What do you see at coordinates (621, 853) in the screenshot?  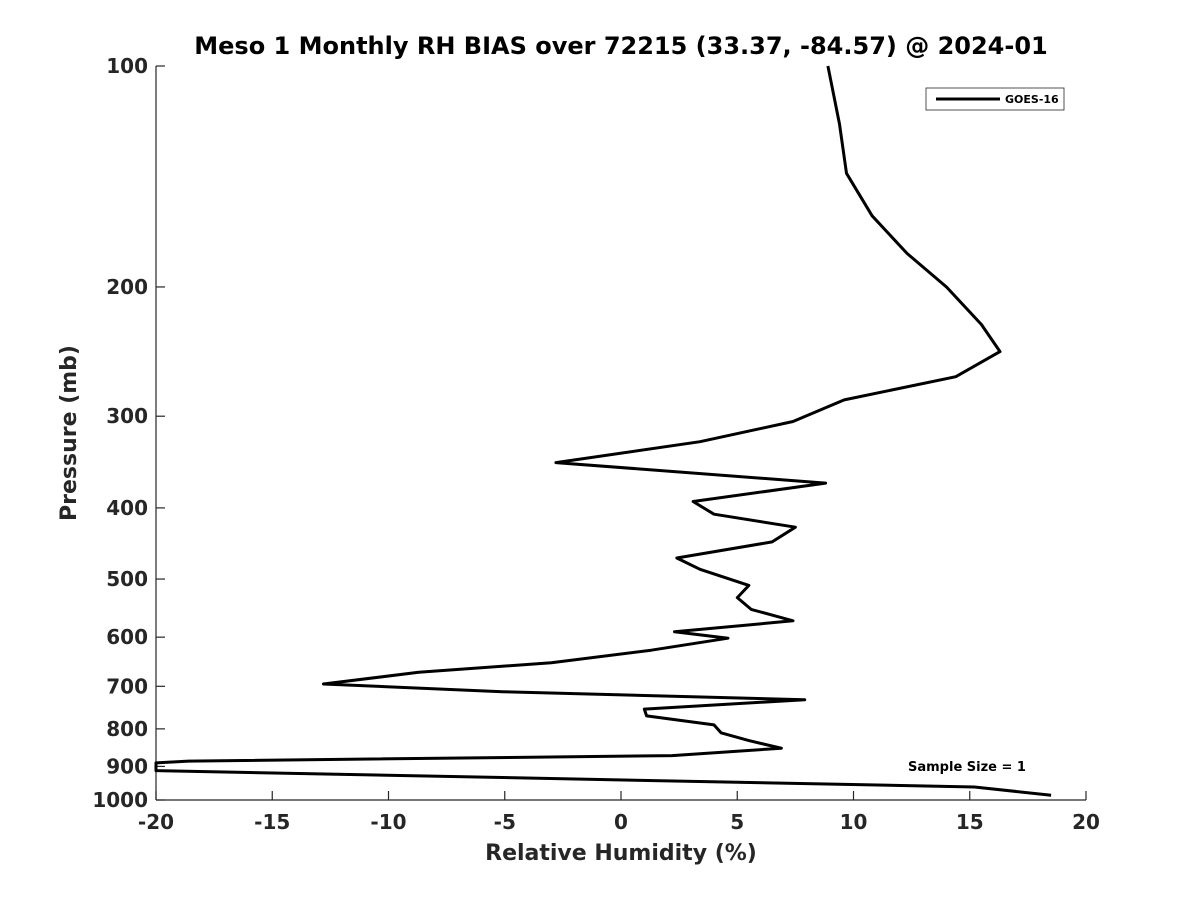 I see `x-axis-title: Relative Humidity (%)` at bounding box center [621, 853].